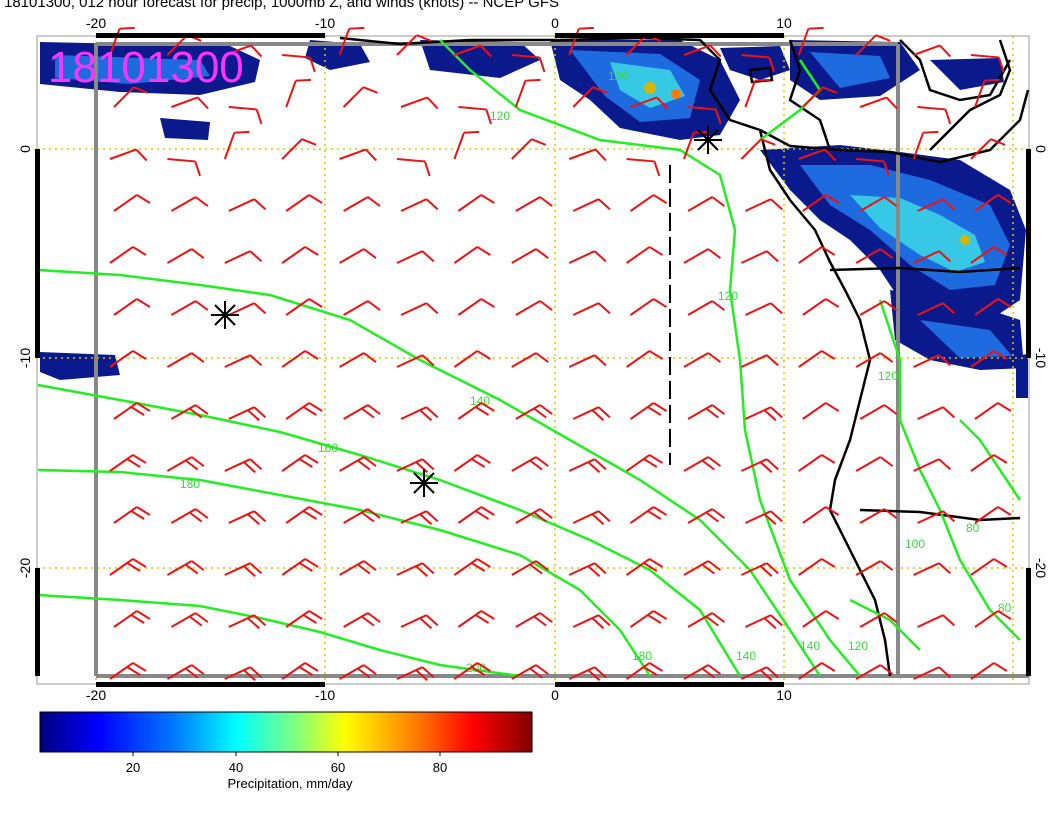  Describe the element at coordinates (146, 67) in the screenshot. I see `date-stamp: 18101300` at that location.